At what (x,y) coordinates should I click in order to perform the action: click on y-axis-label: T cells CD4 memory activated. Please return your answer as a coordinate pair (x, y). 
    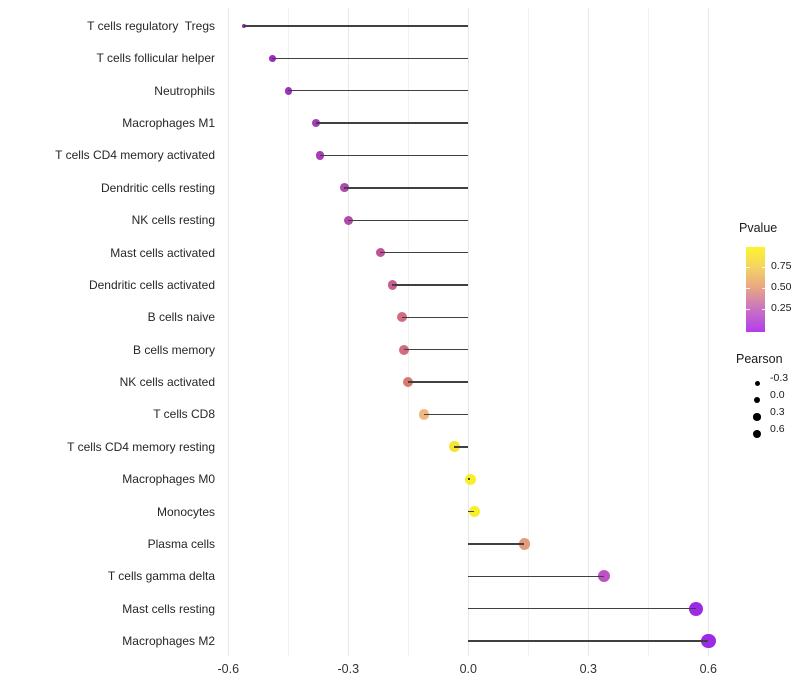
    Looking at the image, I should click on (135, 155).